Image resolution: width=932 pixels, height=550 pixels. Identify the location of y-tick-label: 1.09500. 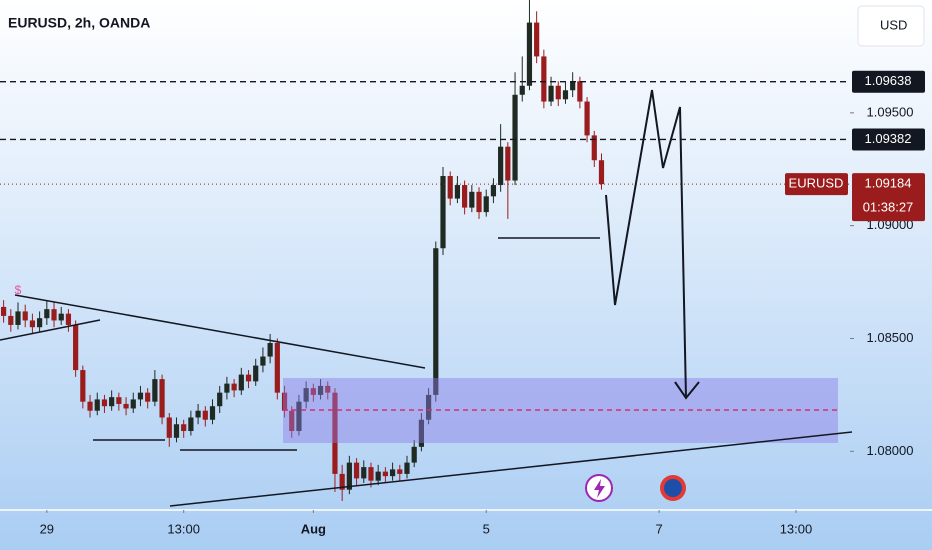
(890, 111).